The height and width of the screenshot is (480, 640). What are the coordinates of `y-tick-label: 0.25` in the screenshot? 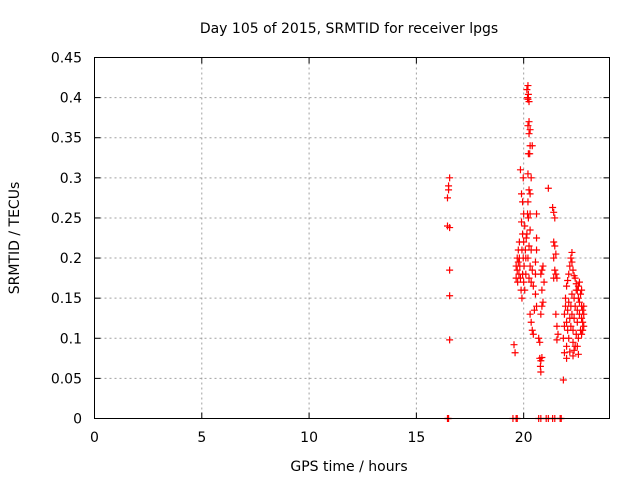 It's located at (66, 219).